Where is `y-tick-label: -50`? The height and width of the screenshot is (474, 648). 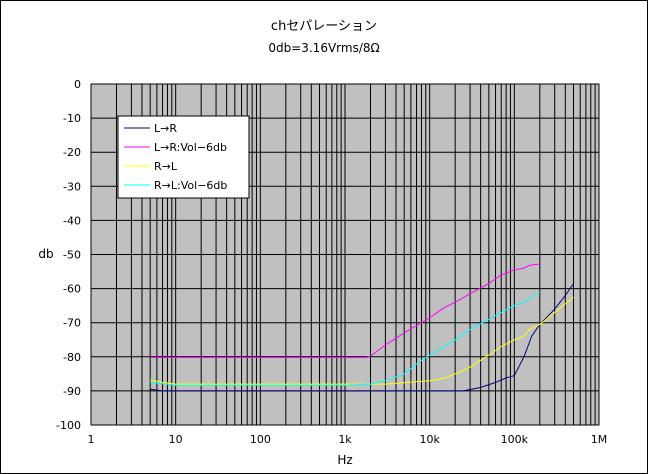 y-tick-label: -50 is located at coordinates (72, 255).